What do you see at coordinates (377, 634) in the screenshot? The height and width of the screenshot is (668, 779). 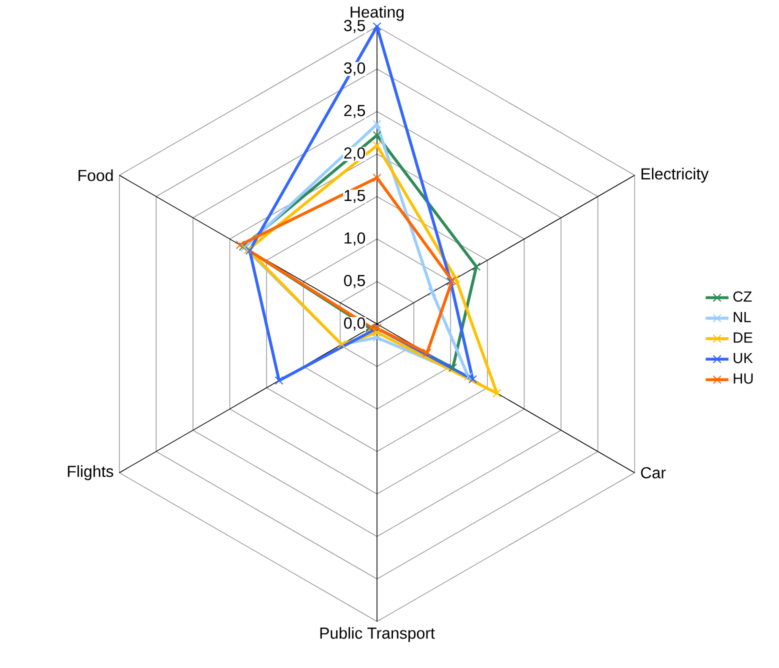 I see `spoke-label: Public Transport` at bounding box center [377, 634].